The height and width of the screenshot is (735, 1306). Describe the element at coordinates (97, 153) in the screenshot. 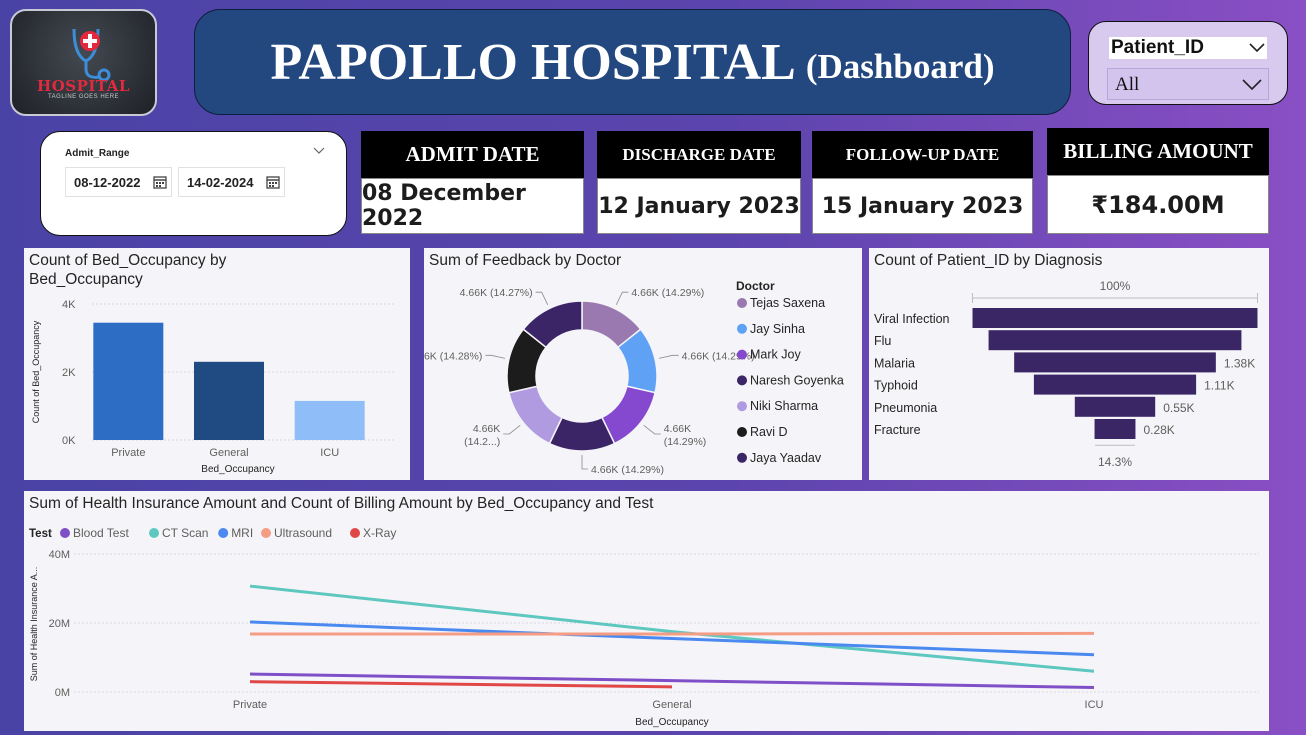

I see `admit-range-label: Admit_Range` at that location.